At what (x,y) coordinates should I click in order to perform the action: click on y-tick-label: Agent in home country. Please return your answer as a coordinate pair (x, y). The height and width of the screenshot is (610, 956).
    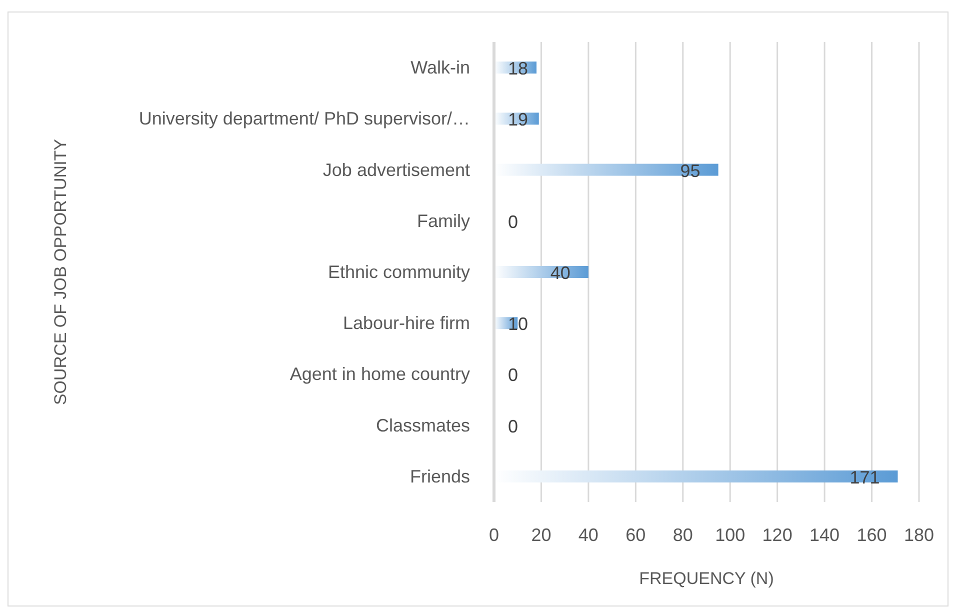
    Looking at the image, I should click on (380, 374).